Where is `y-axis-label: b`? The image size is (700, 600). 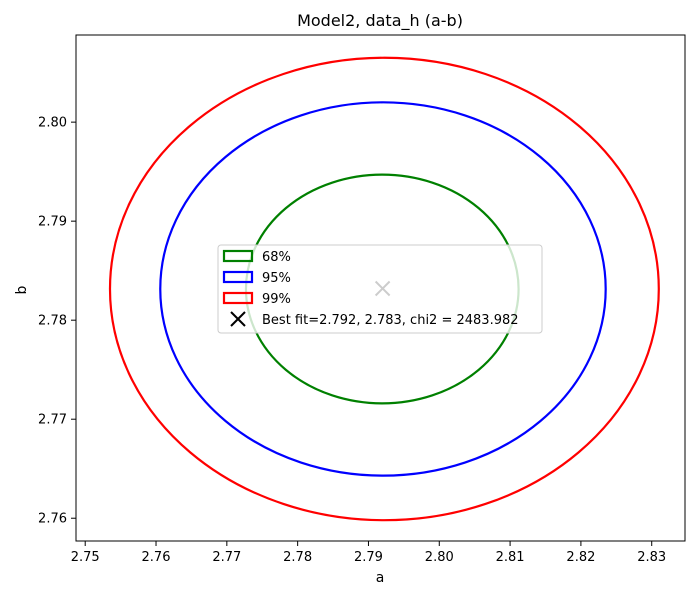
y-axis-label: b is located at coordinates (22, 289).